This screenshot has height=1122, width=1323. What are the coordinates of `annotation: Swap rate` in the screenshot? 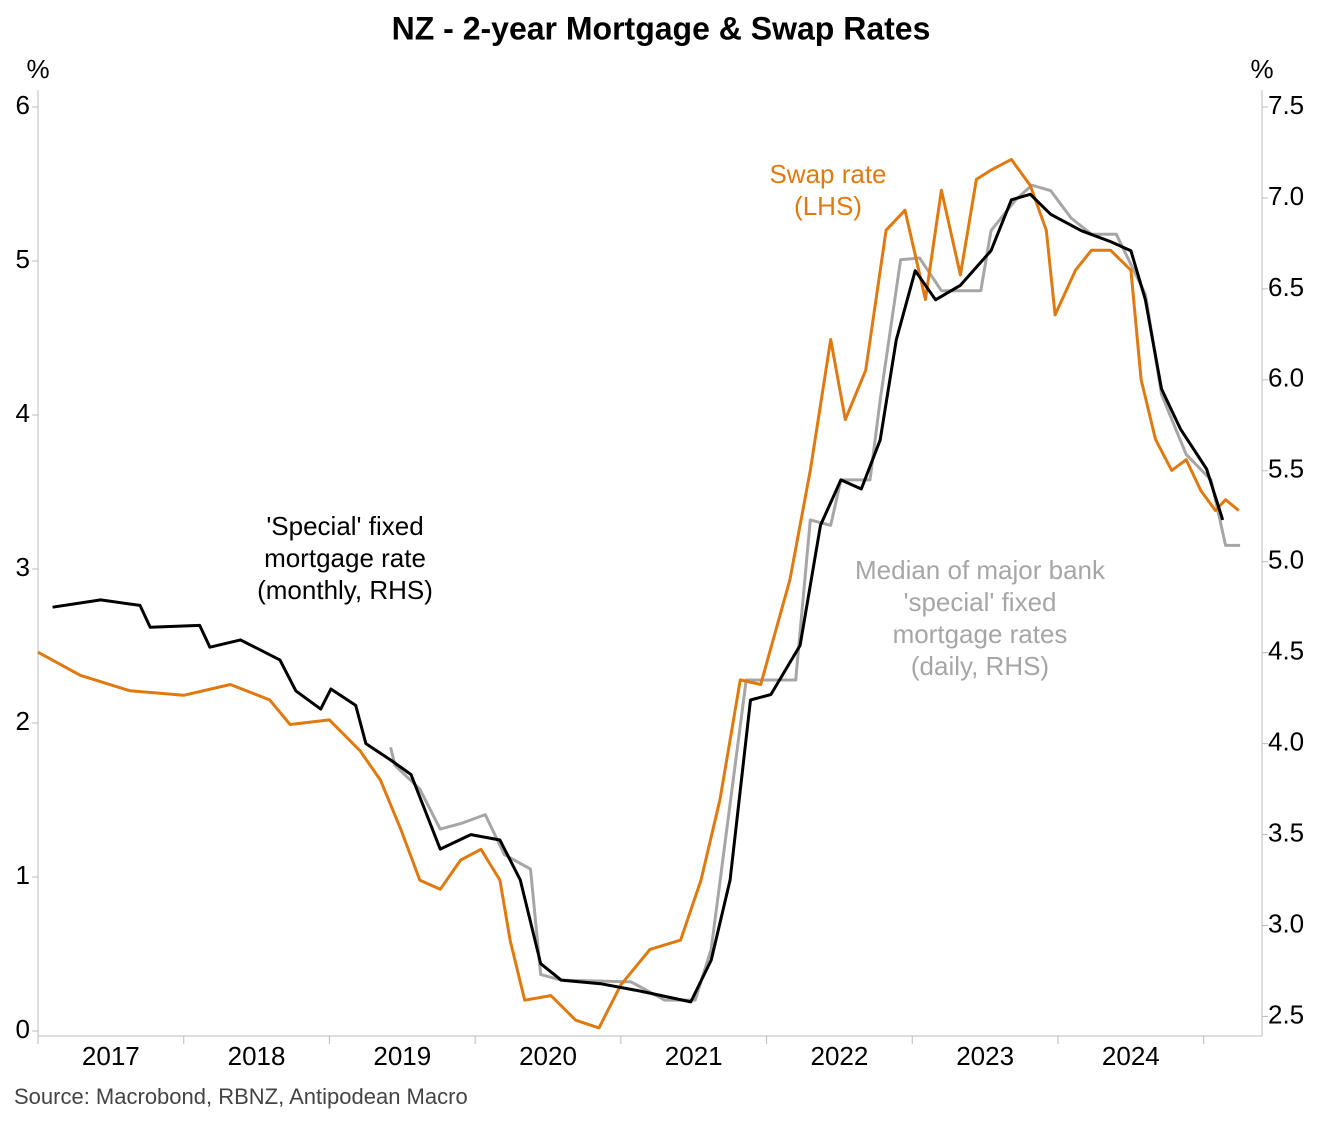 It's located at (827, 174).